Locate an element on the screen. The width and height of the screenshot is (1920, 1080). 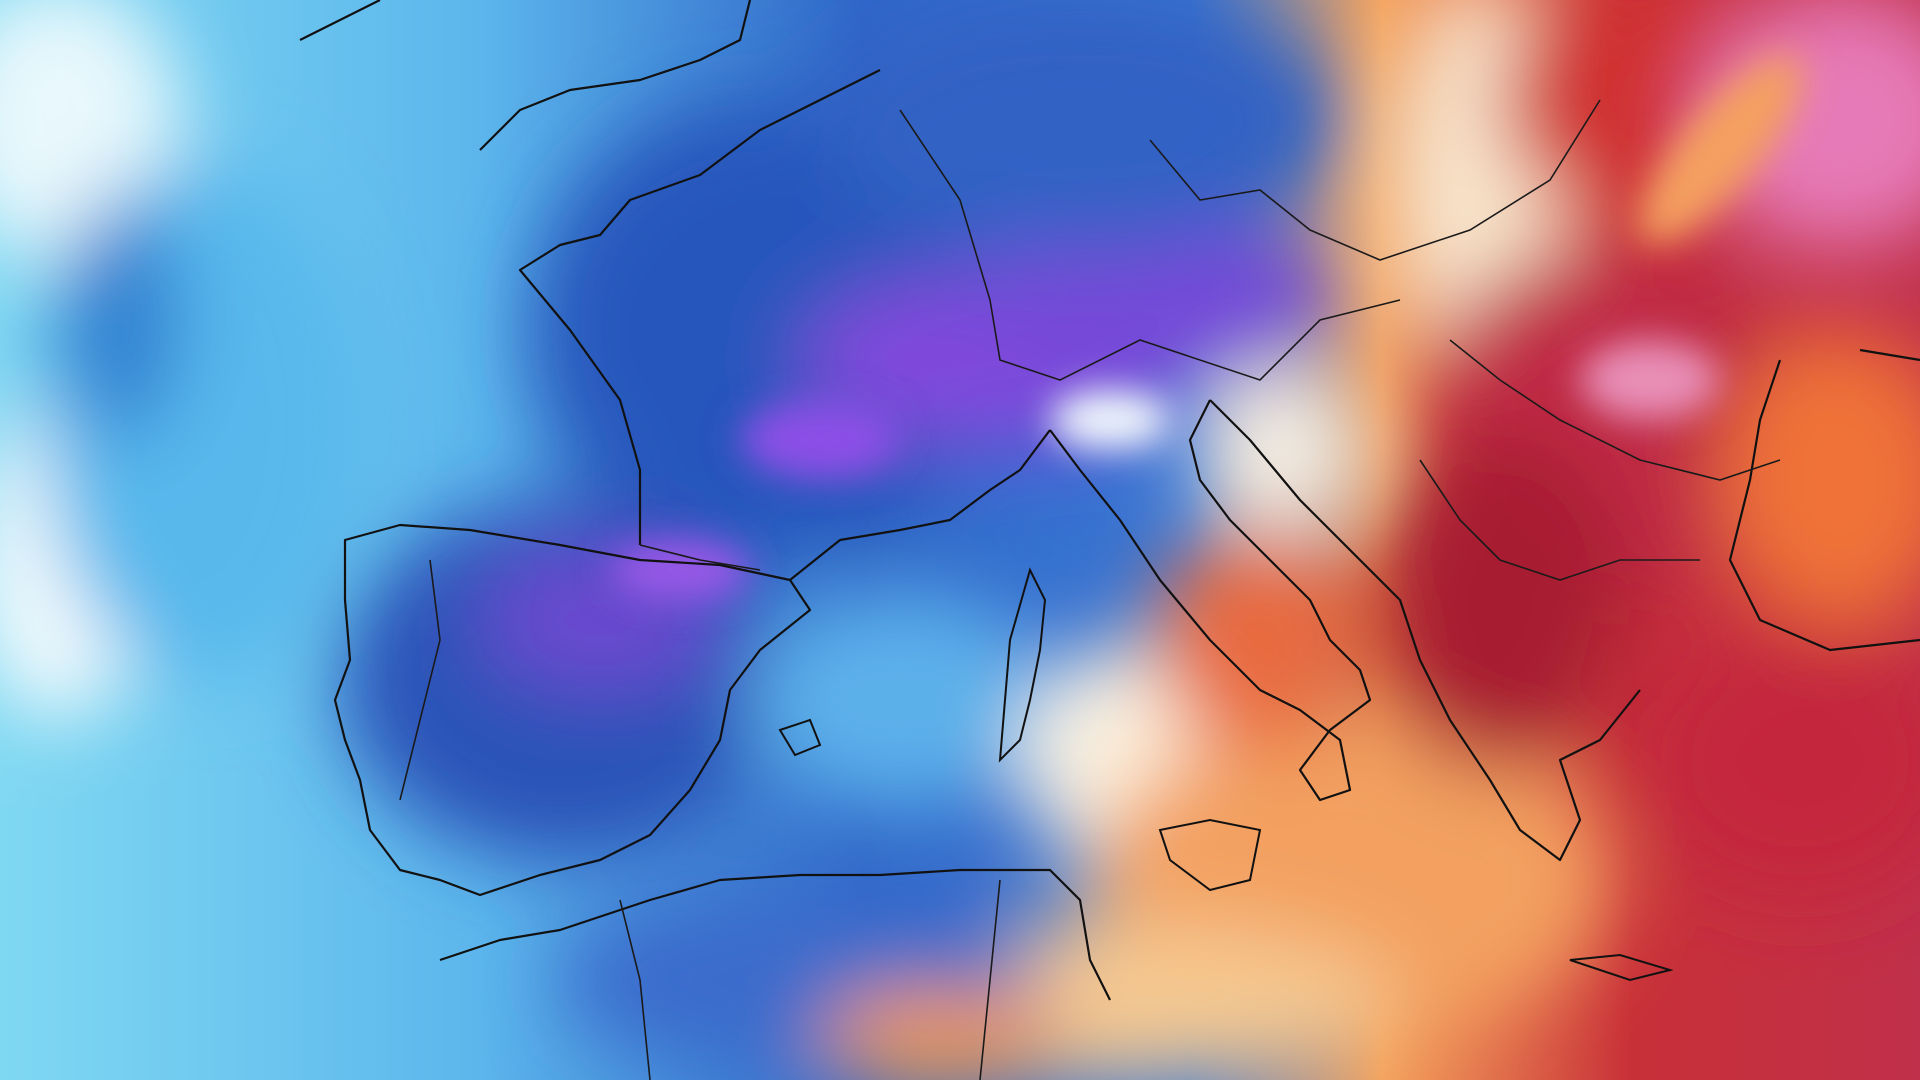
gulf-of-lion is located at coordinates (920, 505).